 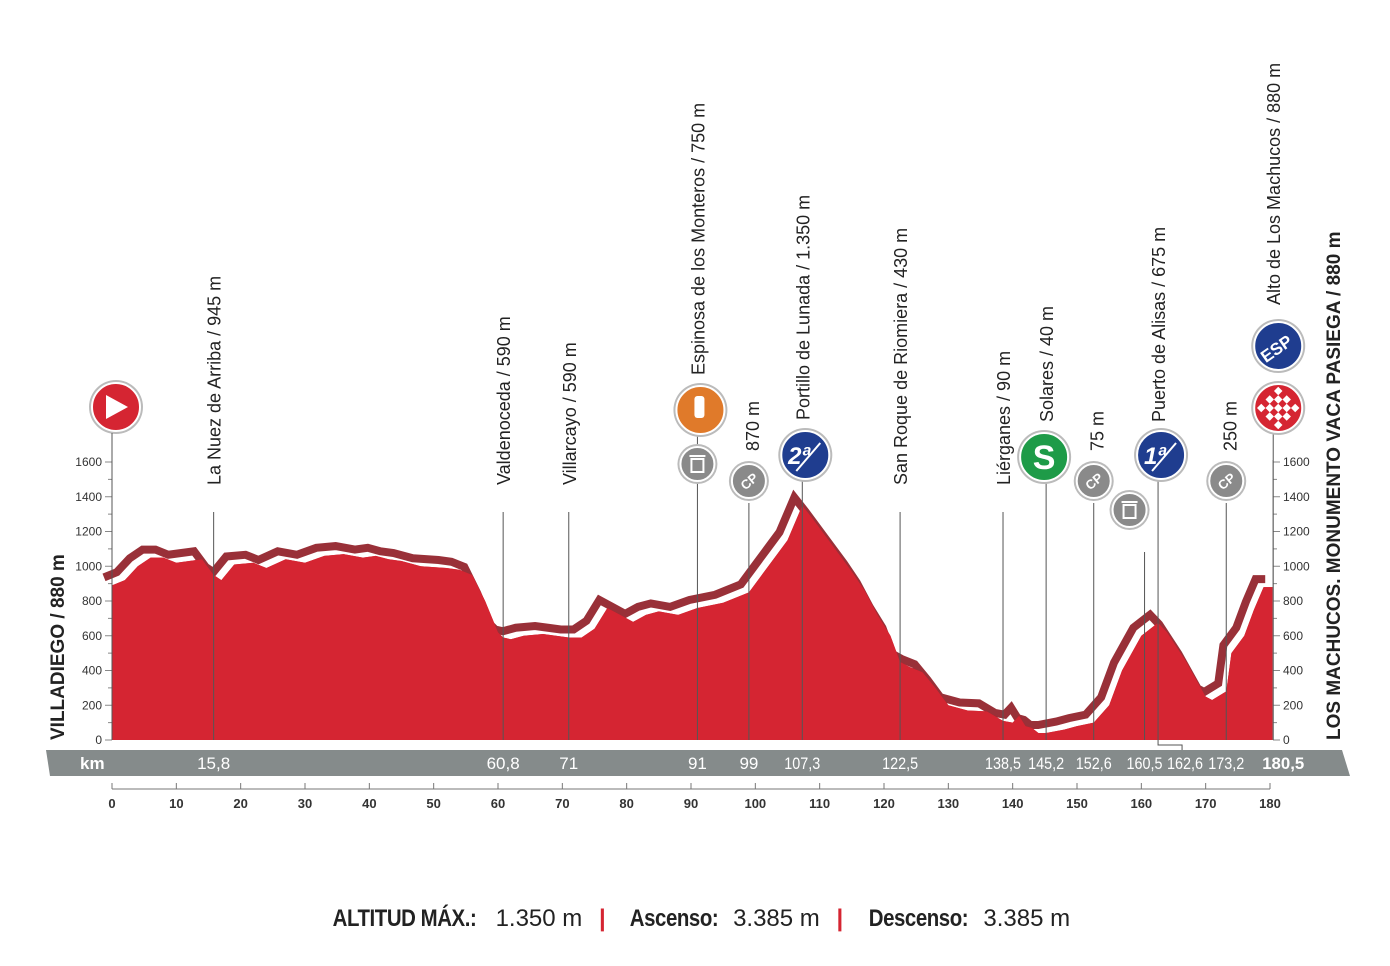 I want to click on start-icon, so click(x=116, y=407).